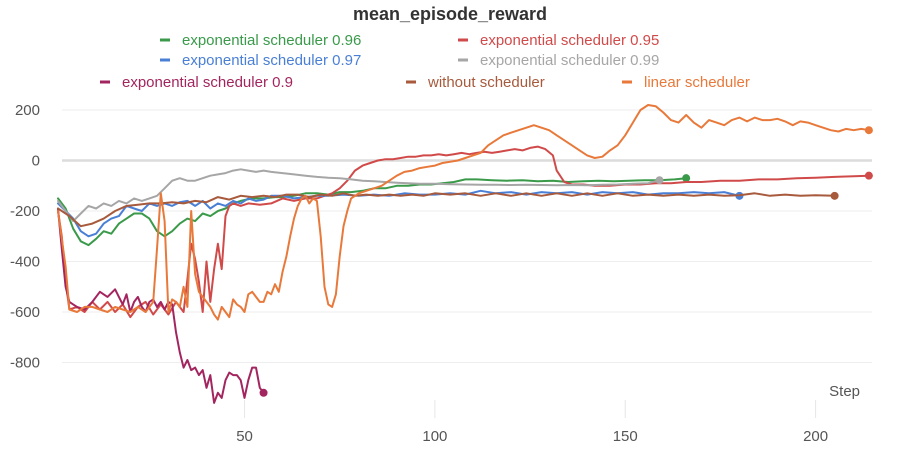 The image size is (900, 450). I want to click on legend-item: linear scheduler, so click(686, 82).